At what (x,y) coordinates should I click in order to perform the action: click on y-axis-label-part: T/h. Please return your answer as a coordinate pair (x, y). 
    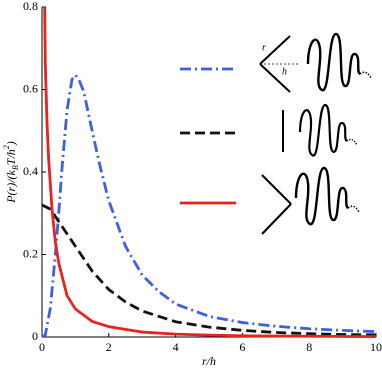
    Looking at the image, I should click on (11, 157).